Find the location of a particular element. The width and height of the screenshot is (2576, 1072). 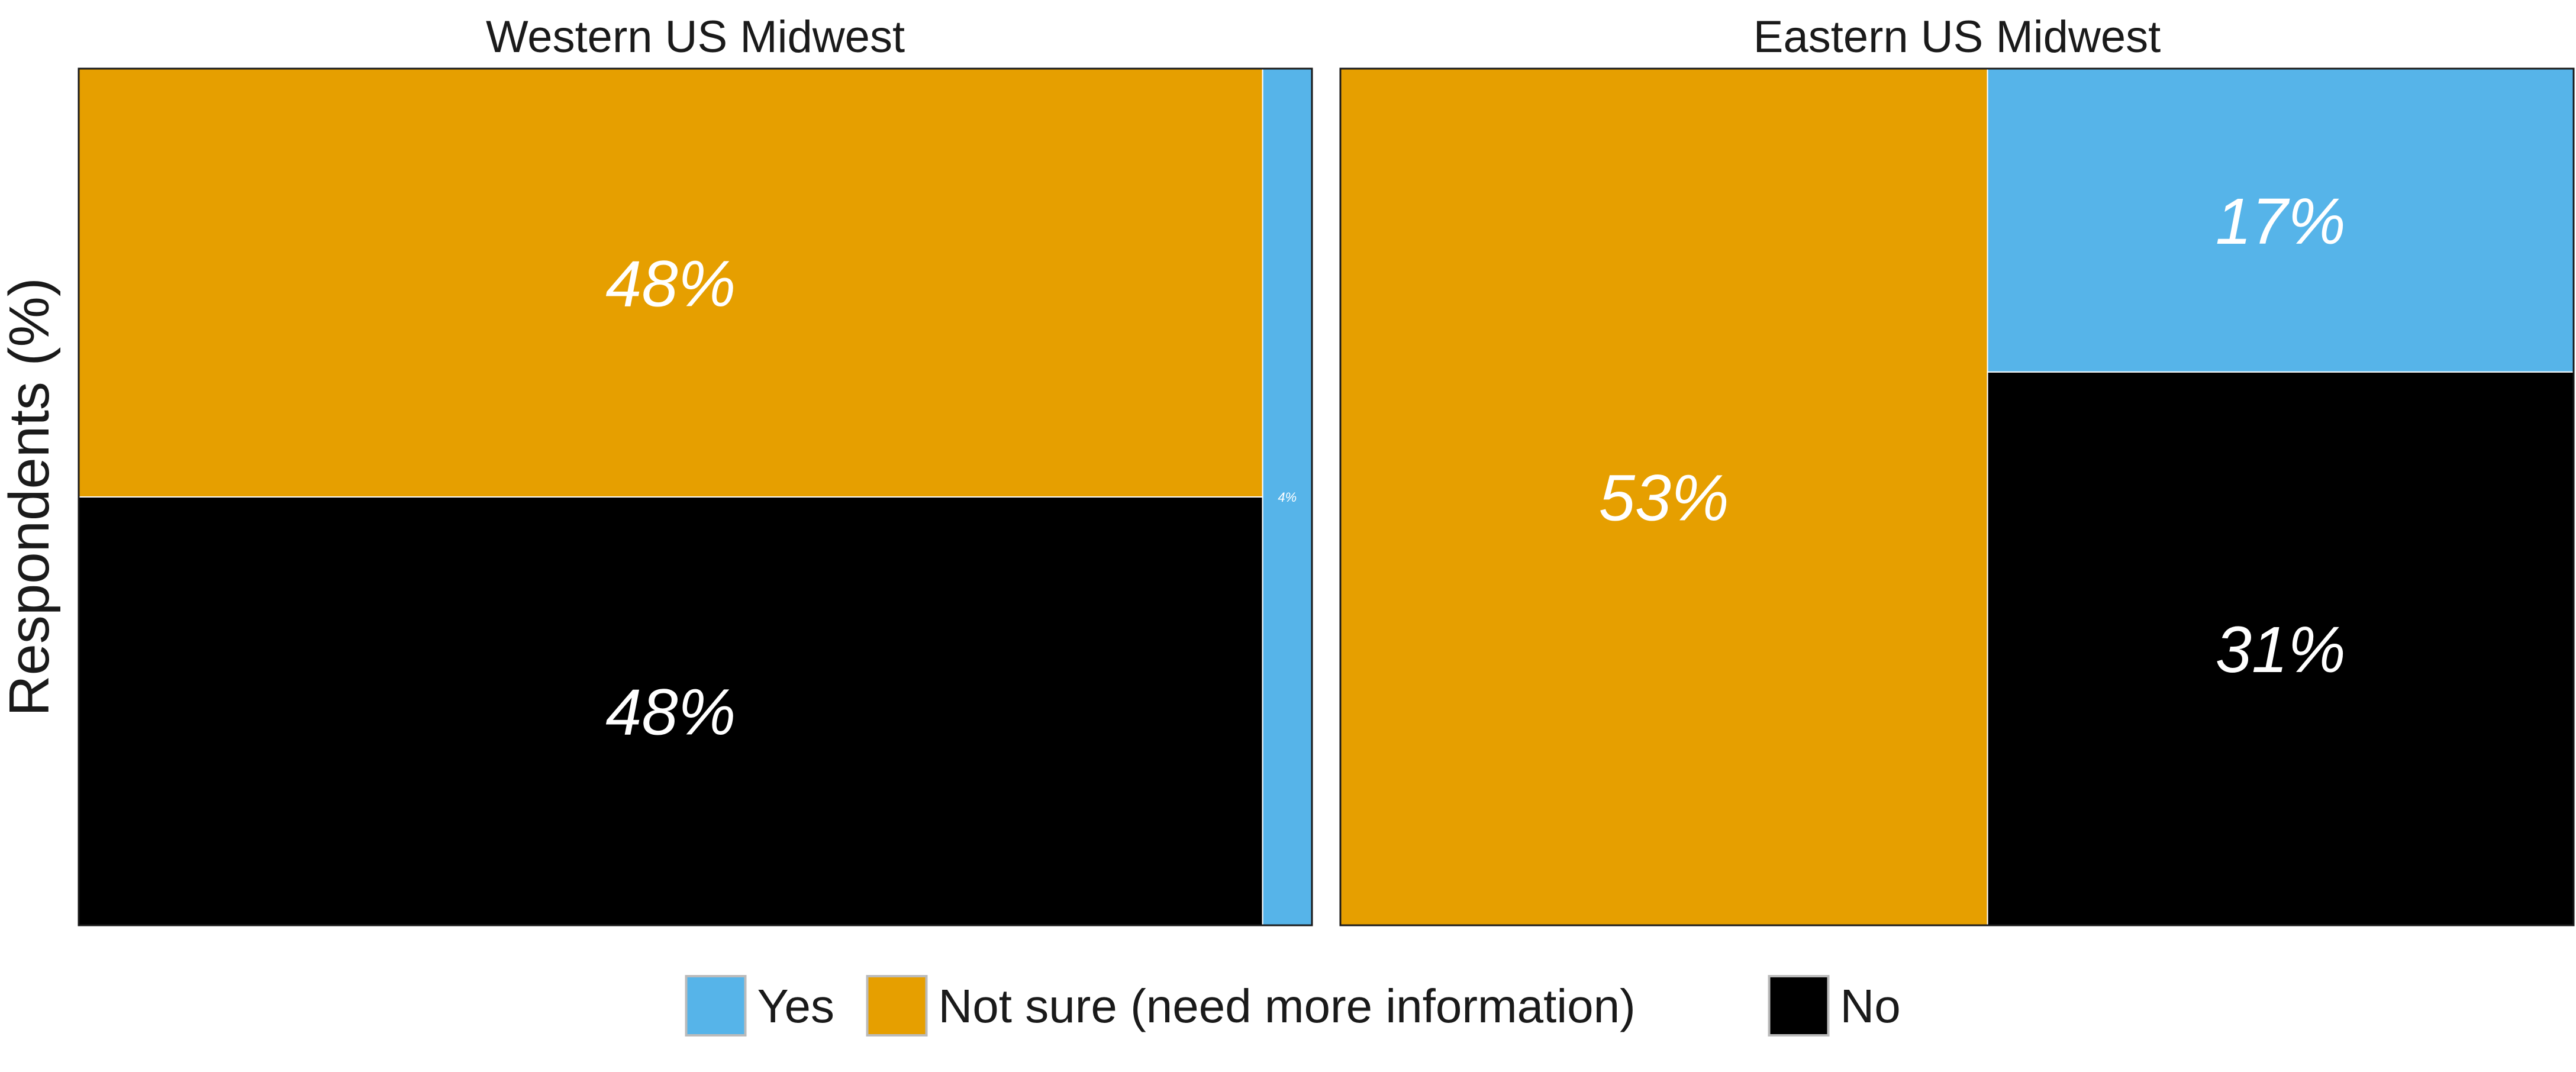

tile-label: 17% is located at coordinates (2281, 222).